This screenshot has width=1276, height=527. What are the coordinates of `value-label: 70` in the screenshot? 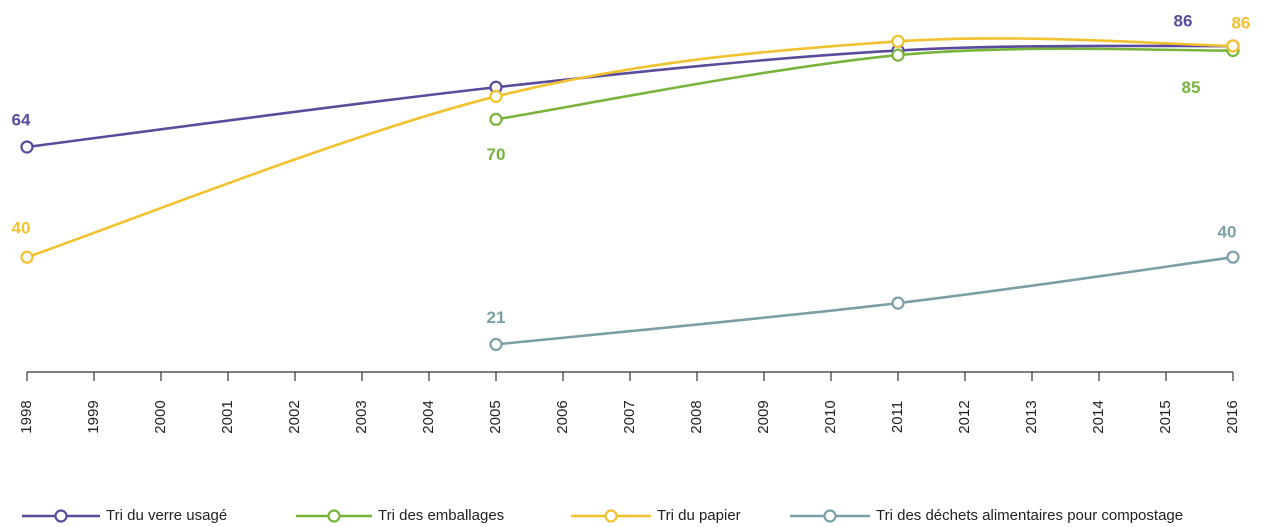 It's located at (496, 154).